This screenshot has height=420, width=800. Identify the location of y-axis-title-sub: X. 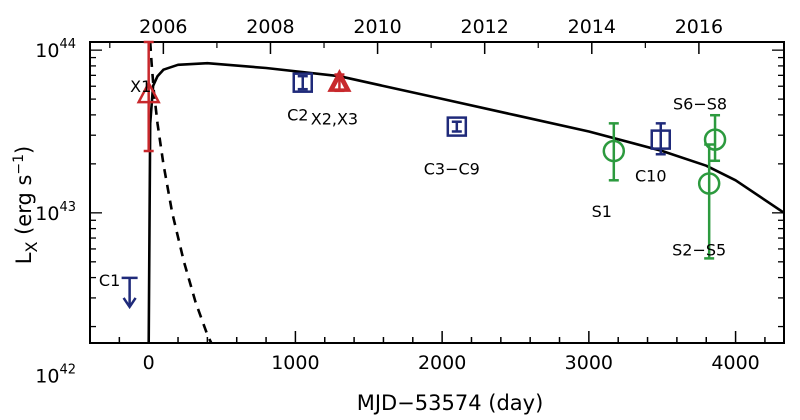
(31, 247).